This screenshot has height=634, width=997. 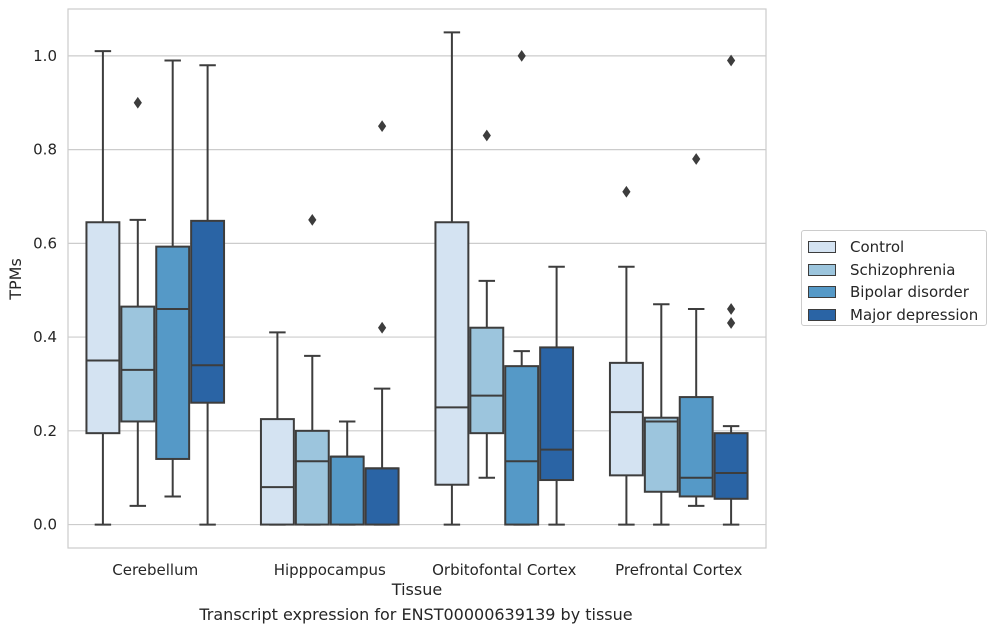 What do you see at coordinates (416, 589) in the screenshot?
I see `x-axis-label: Tissue` at bounding box center [416, 589].